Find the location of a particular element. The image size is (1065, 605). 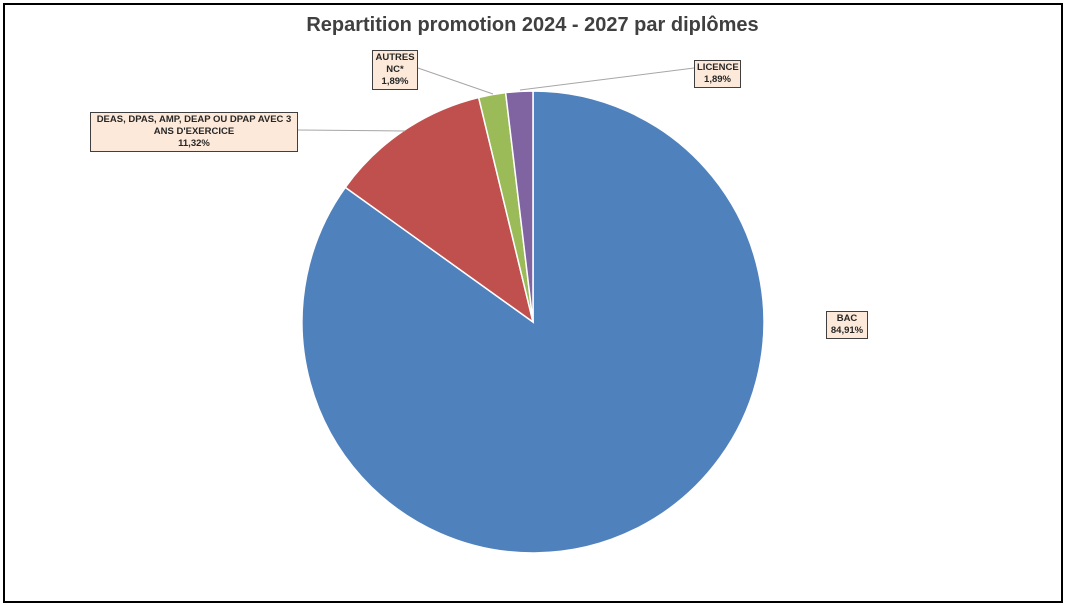

category-label: BAC is located at coordinates (847, 318).